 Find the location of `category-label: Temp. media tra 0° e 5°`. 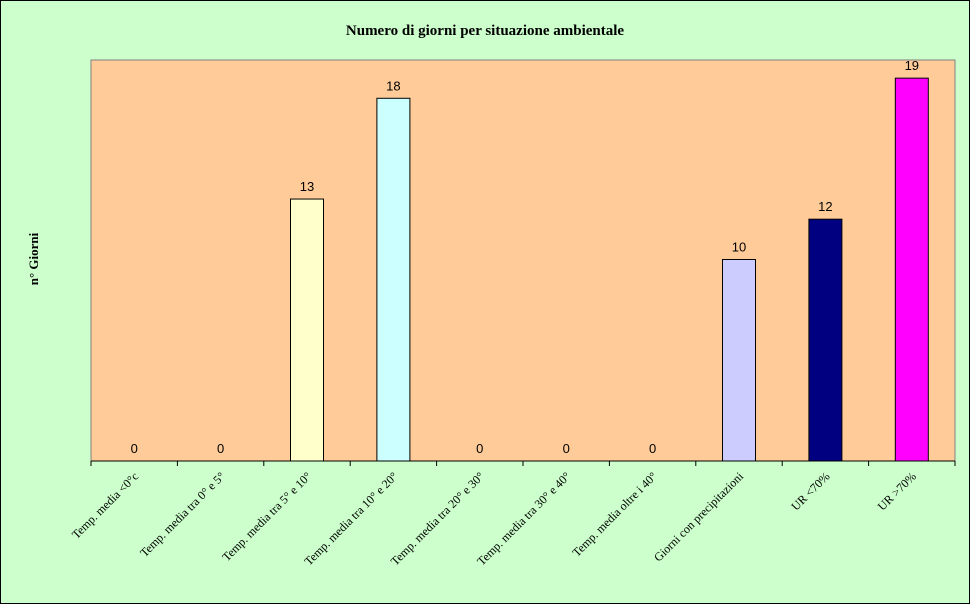

category-label: Temp. media tra 0° e 5° is located at coordinates (182, 514).